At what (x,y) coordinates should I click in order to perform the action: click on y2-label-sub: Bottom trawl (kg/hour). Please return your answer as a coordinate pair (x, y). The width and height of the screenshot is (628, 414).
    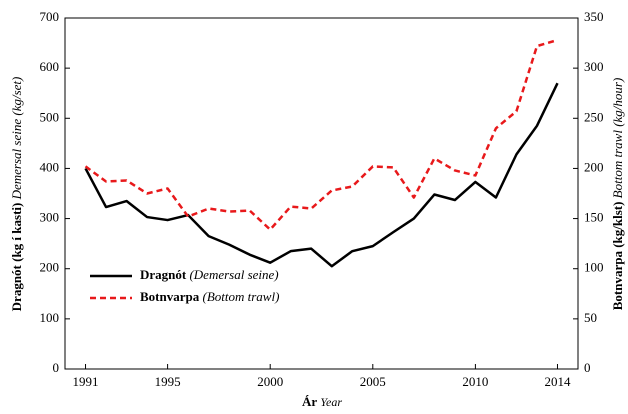
    Looking at the image, I should click on (617, 138).